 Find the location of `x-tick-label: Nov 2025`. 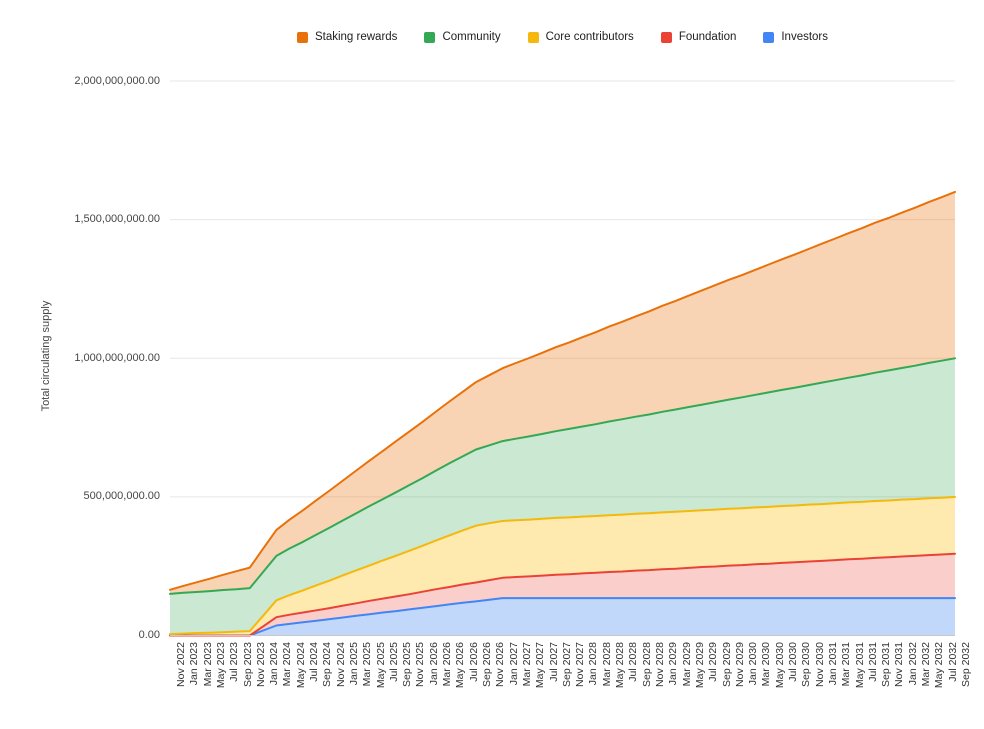

x-tick-label: Nov 2025 is located at coordinates (420, 664).